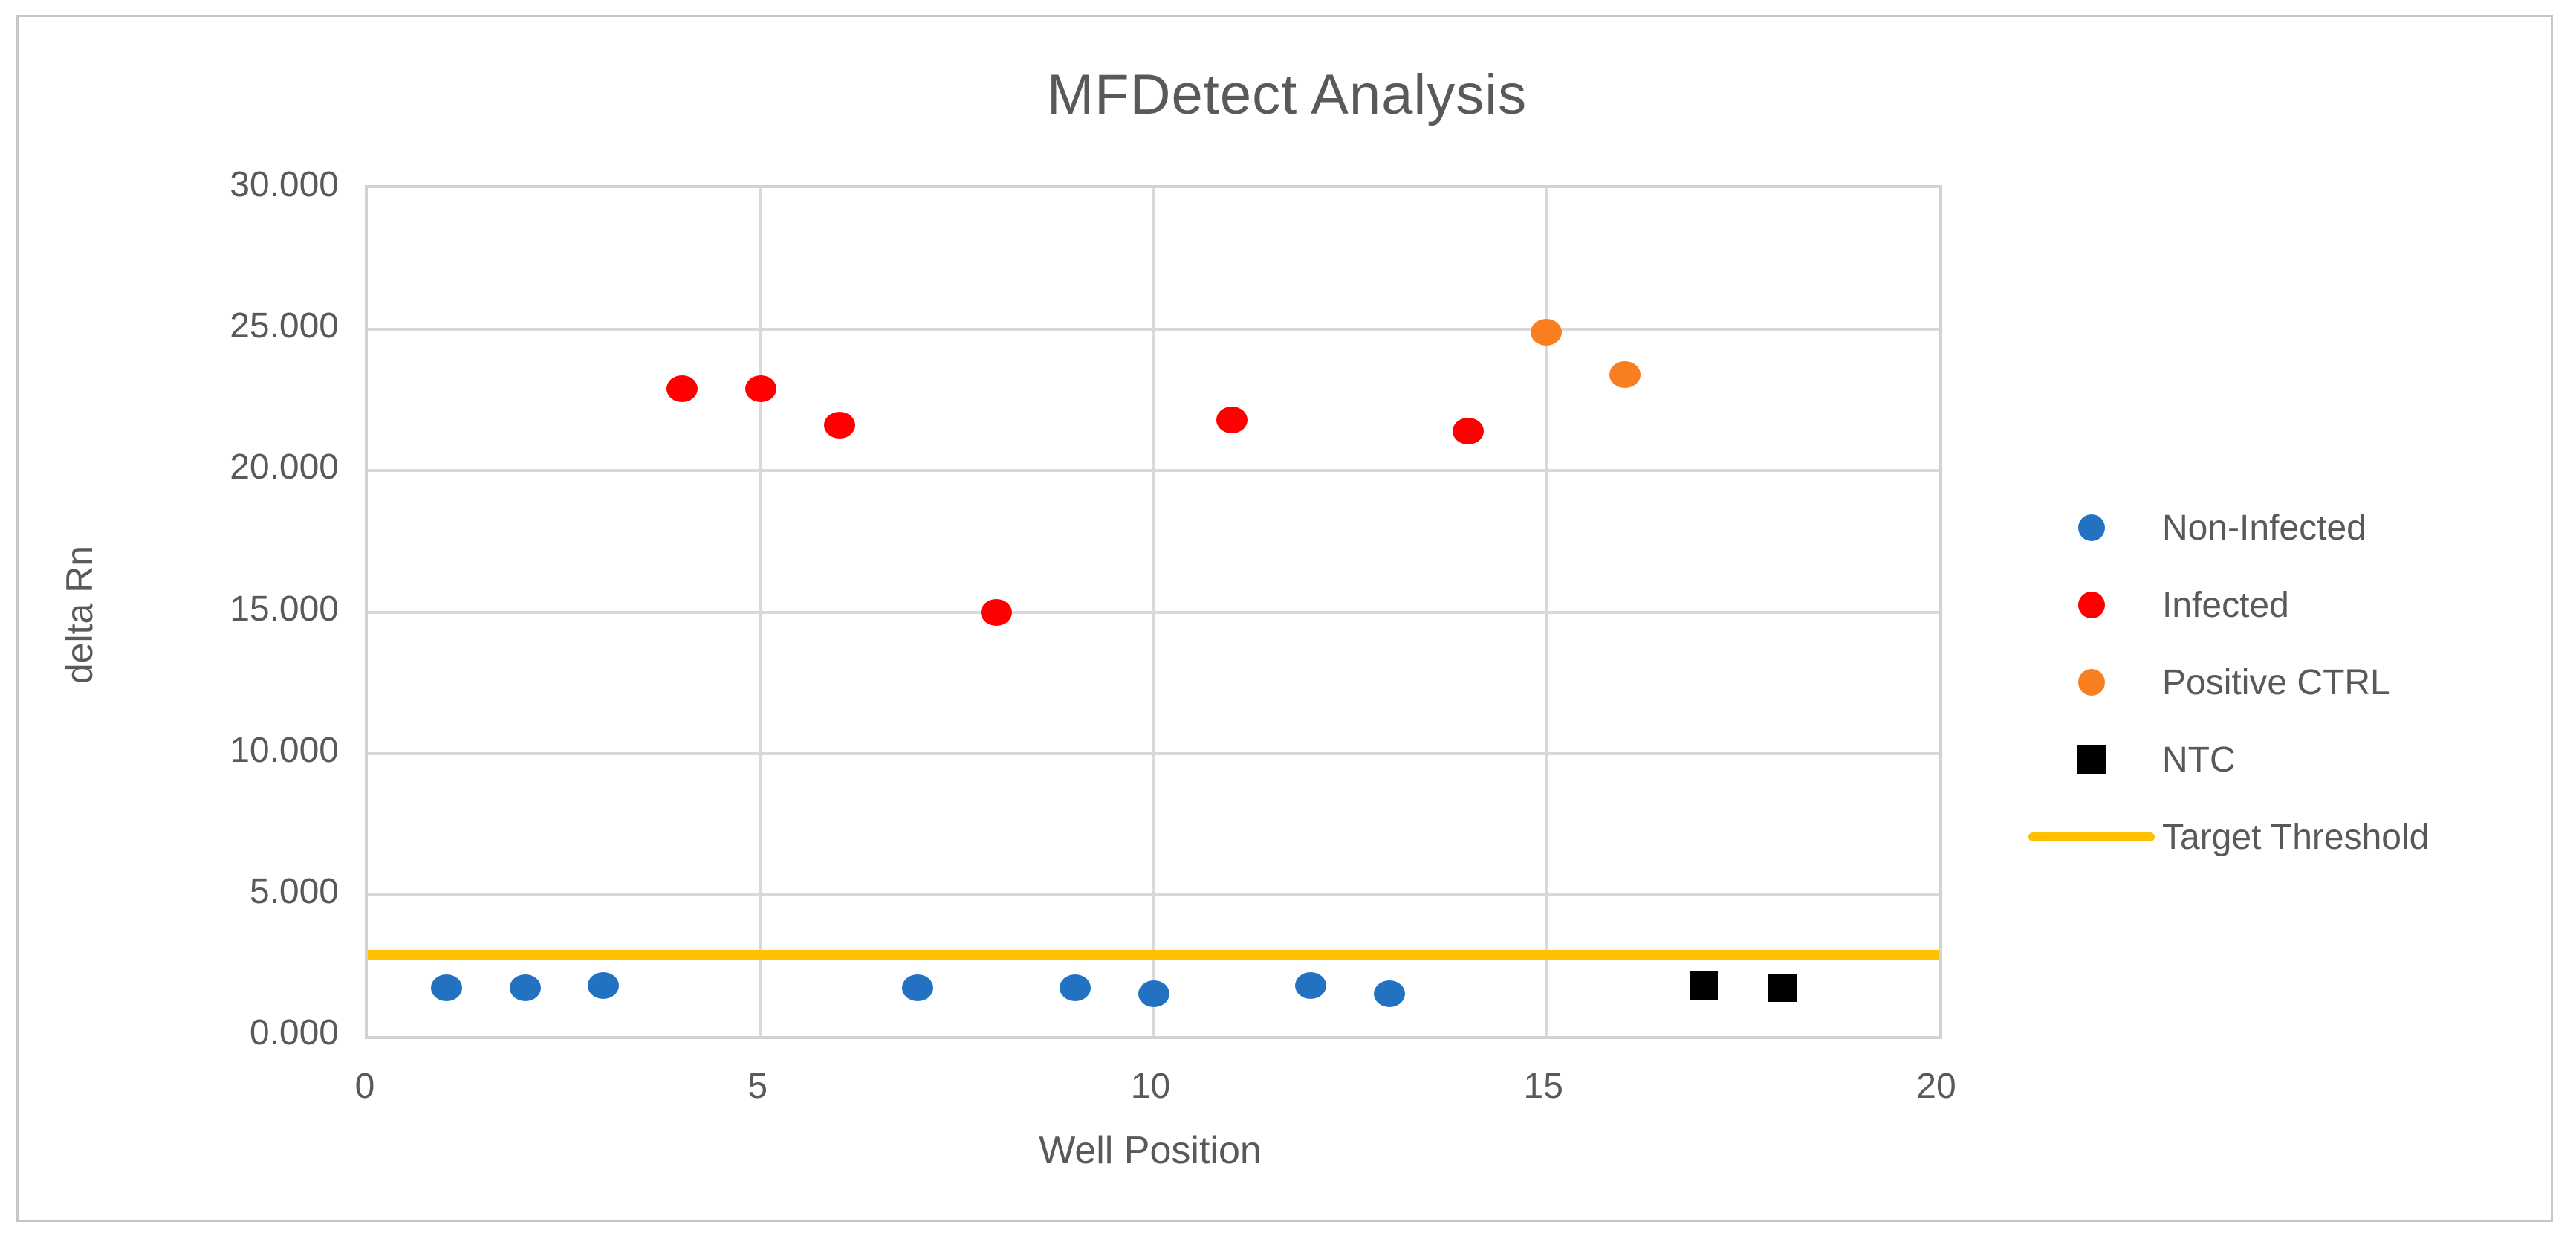 The image size is (2576, 1242). Describe the element at coordinates (1543, 1086) in the screenshot. I see `x-tick-label: 15` at that location.